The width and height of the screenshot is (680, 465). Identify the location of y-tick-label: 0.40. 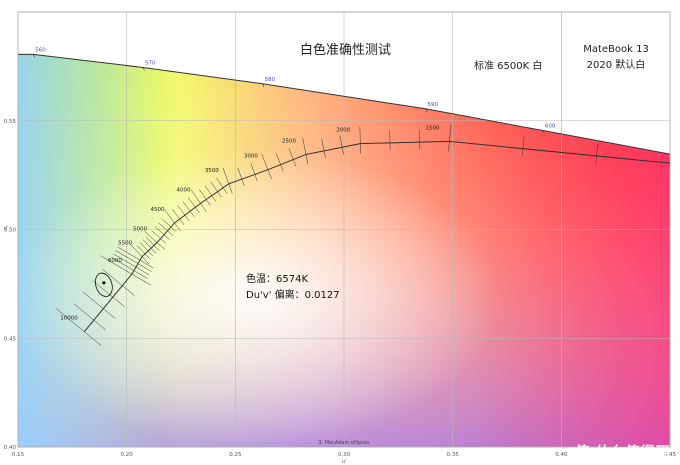
(10, 448).